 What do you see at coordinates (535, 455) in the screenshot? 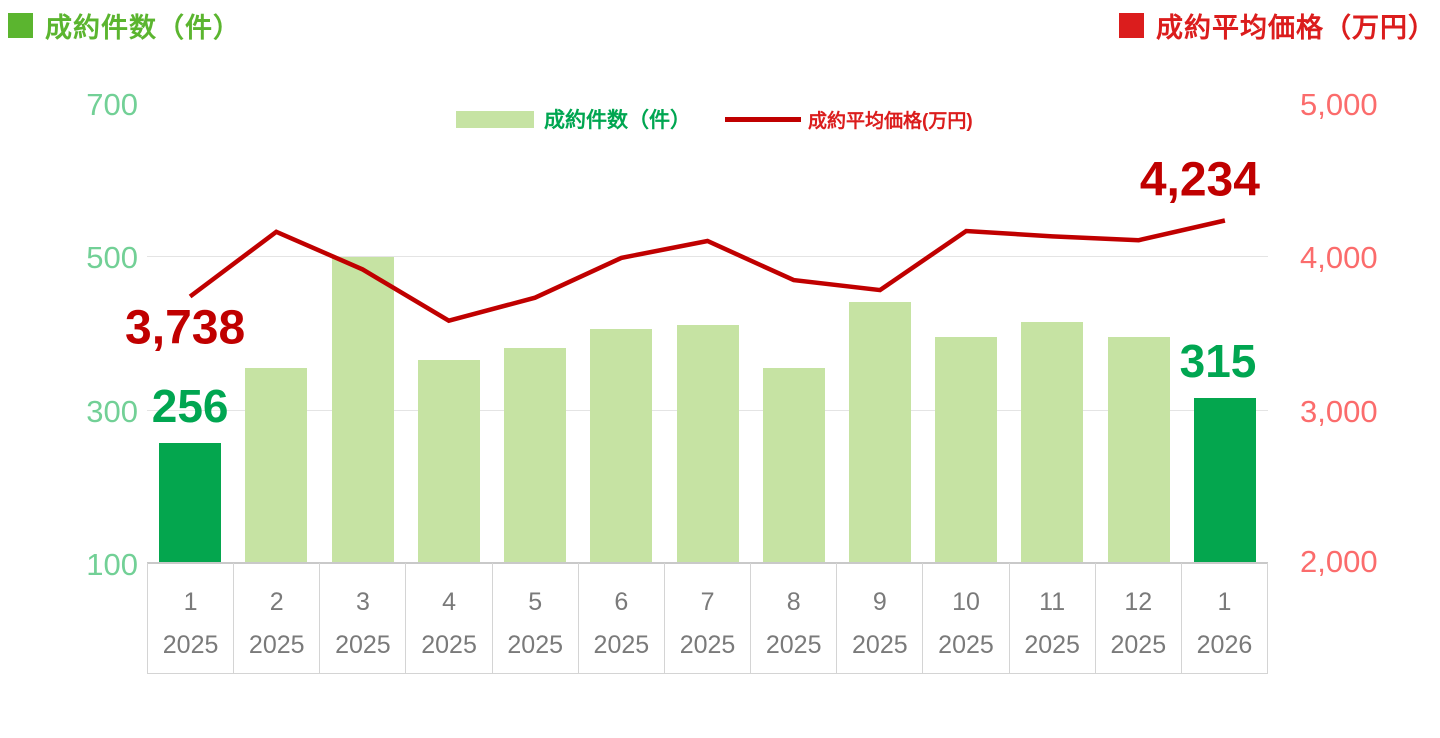
I see `bar-5-2025` at bounding box center [535, 455].